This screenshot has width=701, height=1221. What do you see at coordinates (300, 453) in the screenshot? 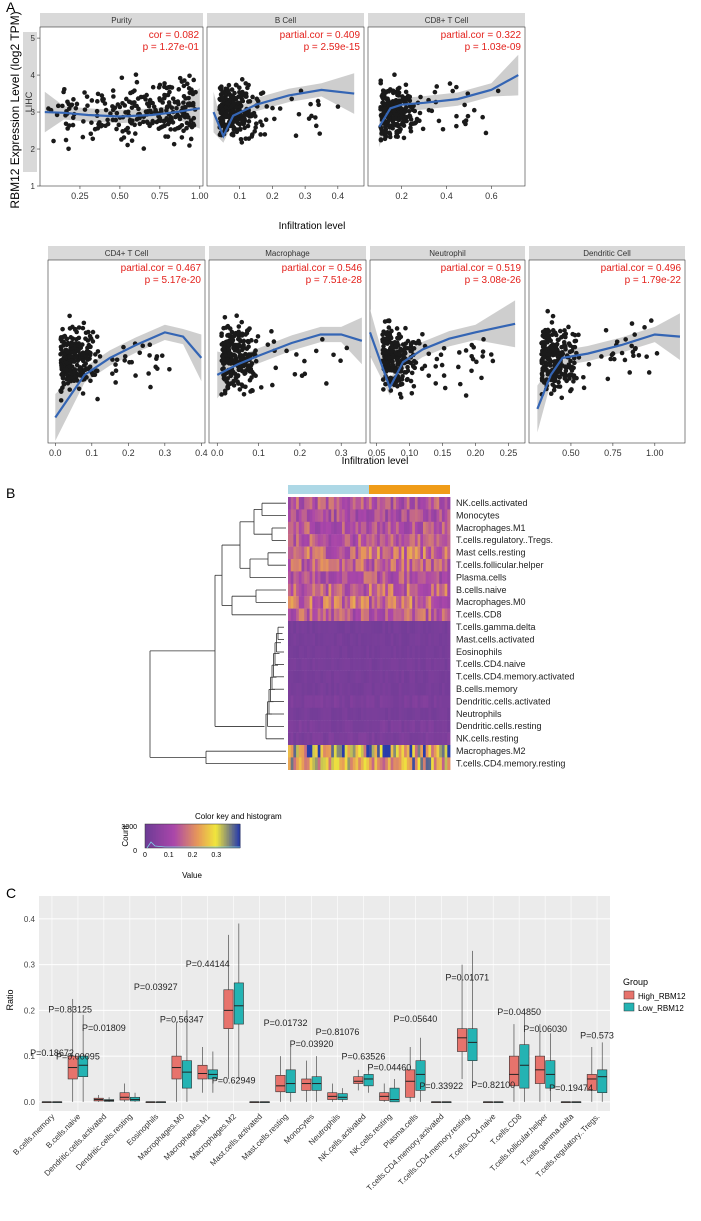
I see `x-tick-label: 0.2` at bounding box center [300, 453].